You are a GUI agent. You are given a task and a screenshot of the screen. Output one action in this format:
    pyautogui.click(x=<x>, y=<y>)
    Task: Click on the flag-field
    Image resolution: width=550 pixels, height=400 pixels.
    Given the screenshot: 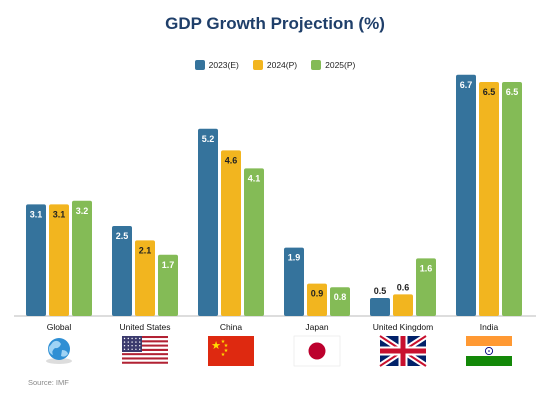 What is the action you would take?
    pyautogui.click(x=231, y=351)
    